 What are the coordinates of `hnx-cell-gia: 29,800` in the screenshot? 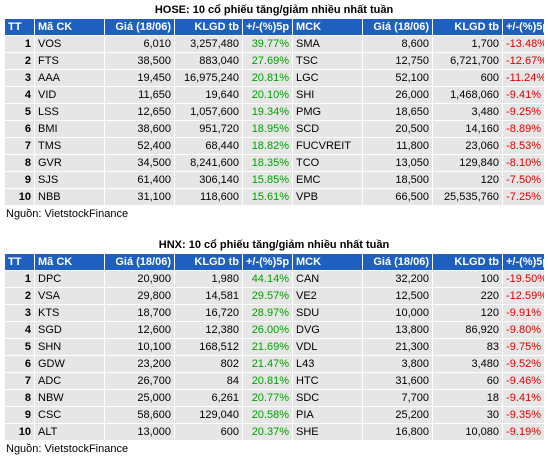 It's located at (139, 296).